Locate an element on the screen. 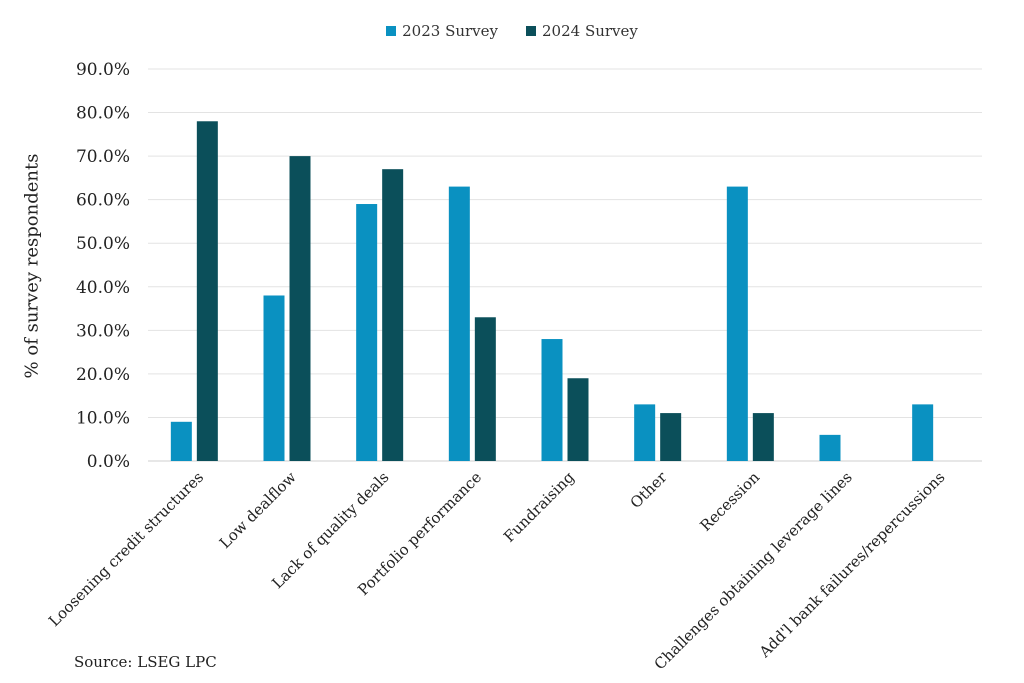 This screenshot has height=683, width=1024. y-tick-label: 0.0% is located at coordinates (108, 462).